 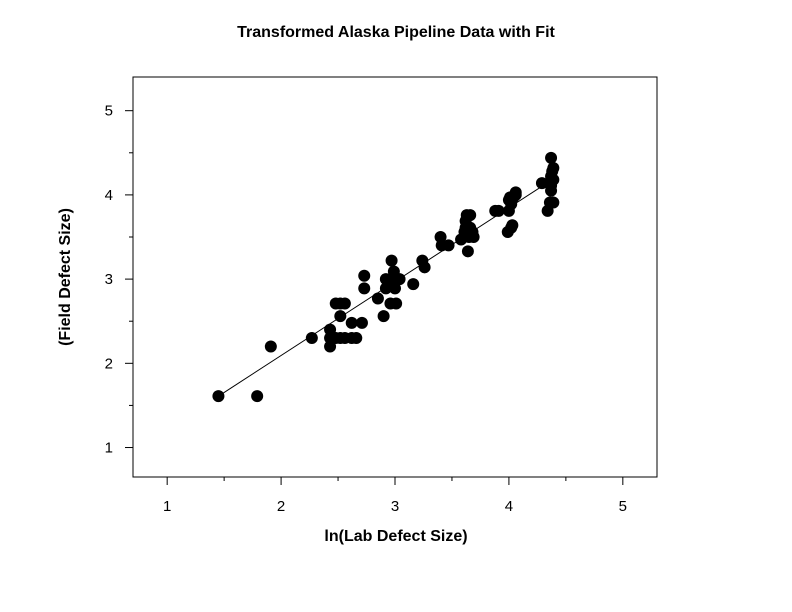 I want to click on x-tick-label: 1, so click(x=167, y=506).